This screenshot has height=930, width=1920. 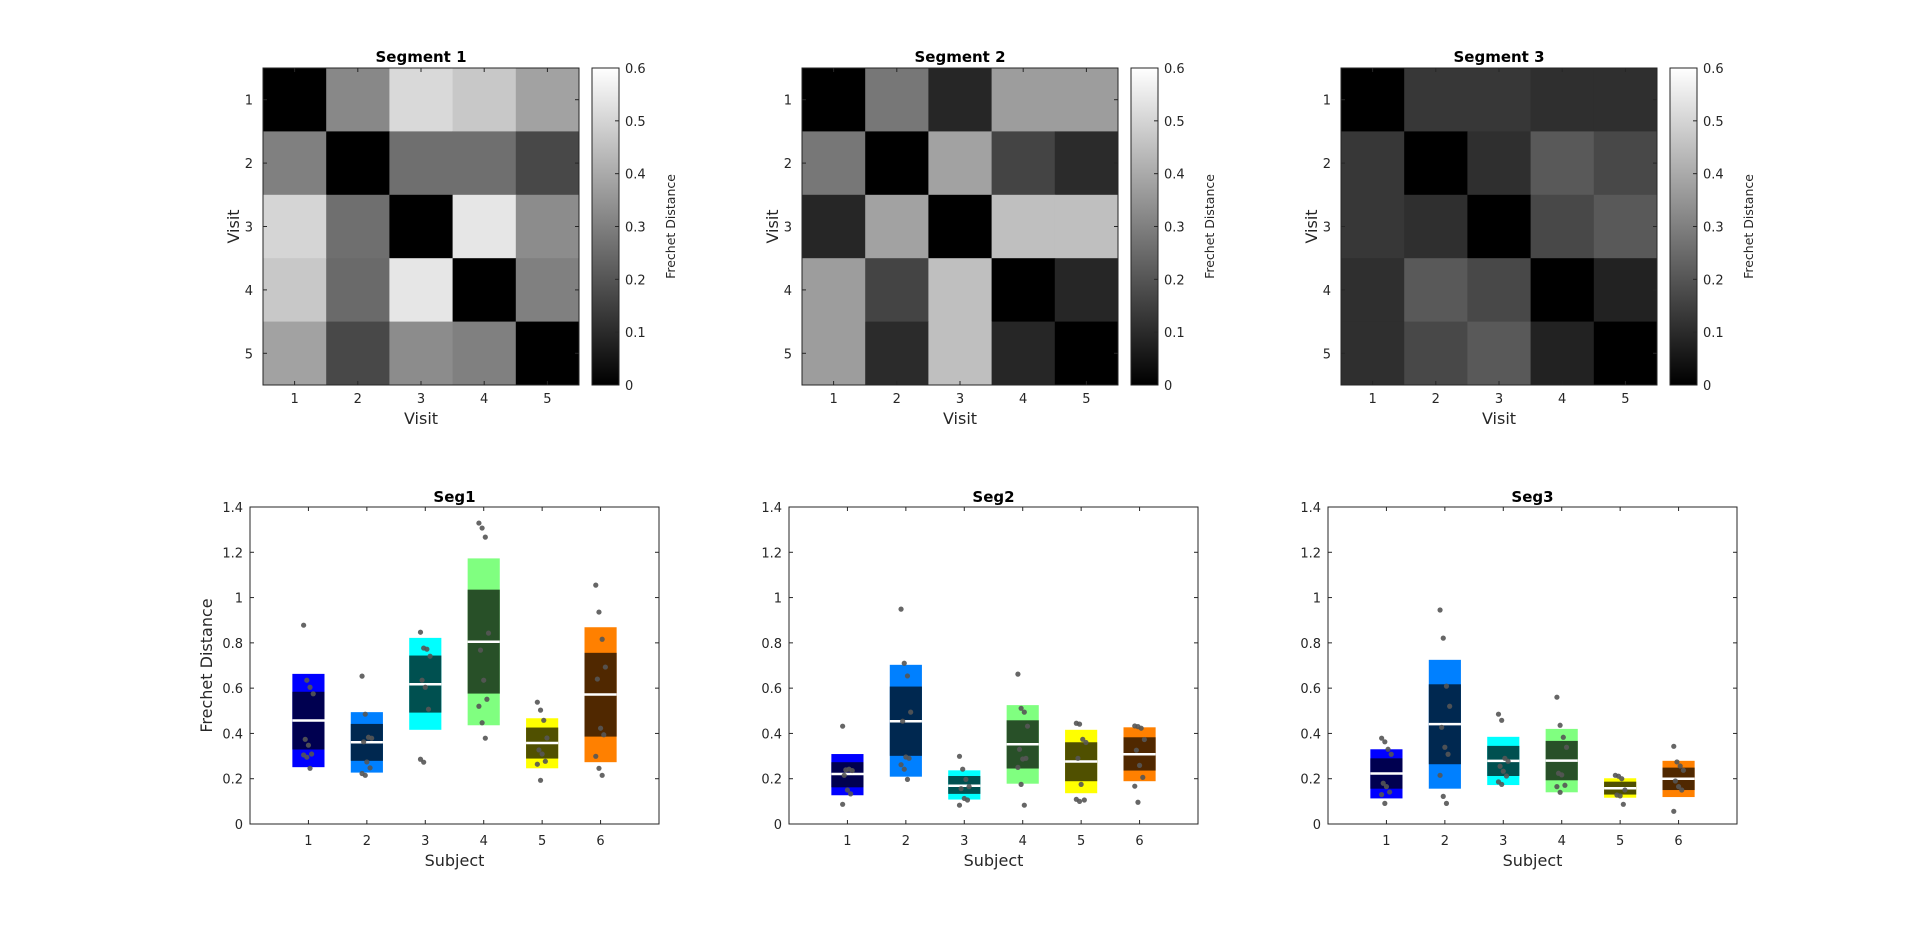 I want to click on y-tick-label: 1.4, so click(x=232, y=508).